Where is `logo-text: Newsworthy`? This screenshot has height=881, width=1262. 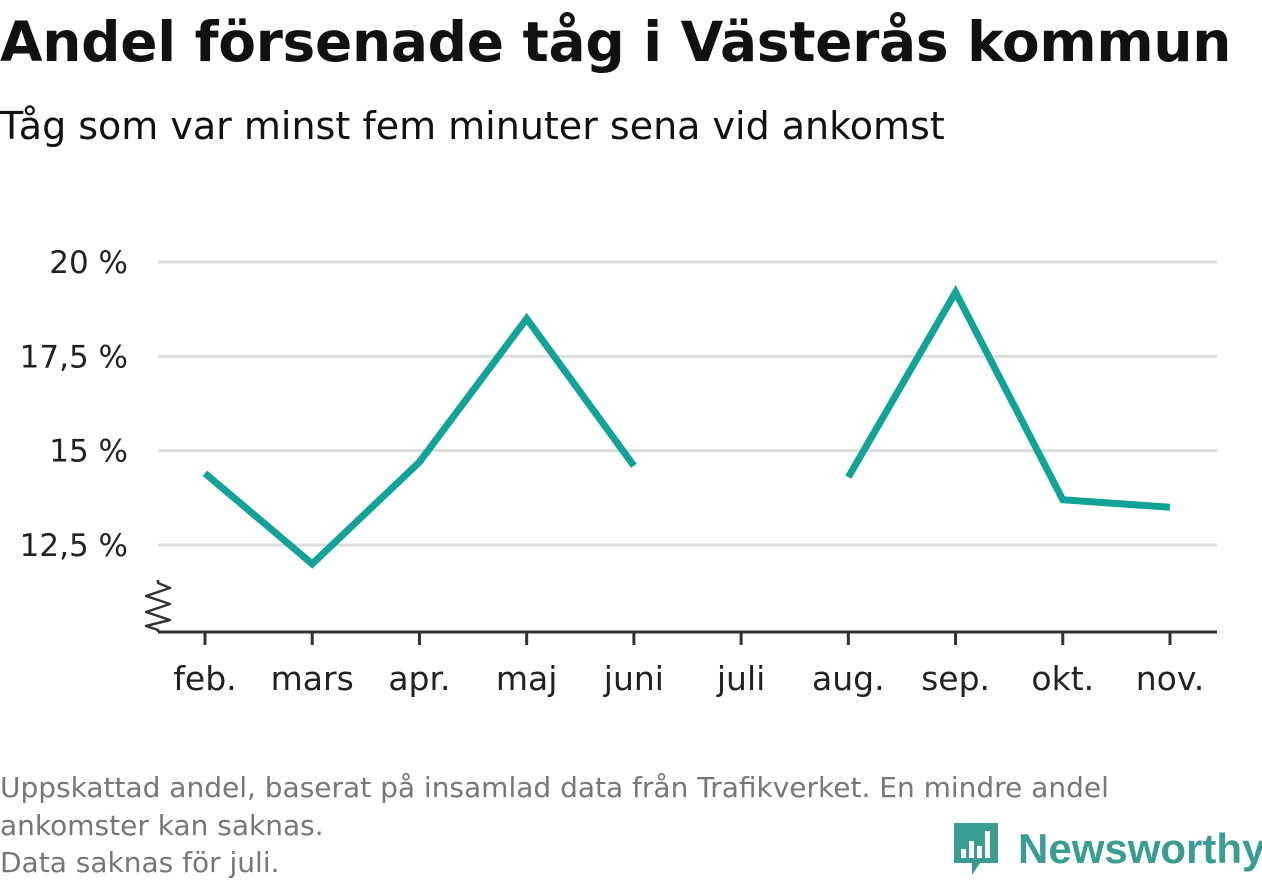 logo-text: Newsworthy is located at coordinates (1140, 848).